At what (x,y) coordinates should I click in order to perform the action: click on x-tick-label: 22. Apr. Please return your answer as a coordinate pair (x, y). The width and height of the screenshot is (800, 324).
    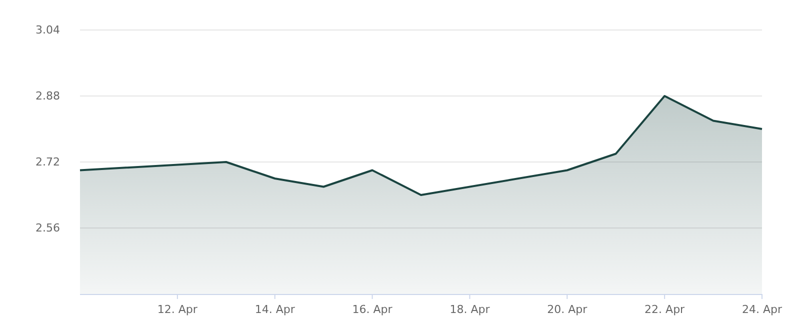
    Looking at the image, I should click on (665, 309).